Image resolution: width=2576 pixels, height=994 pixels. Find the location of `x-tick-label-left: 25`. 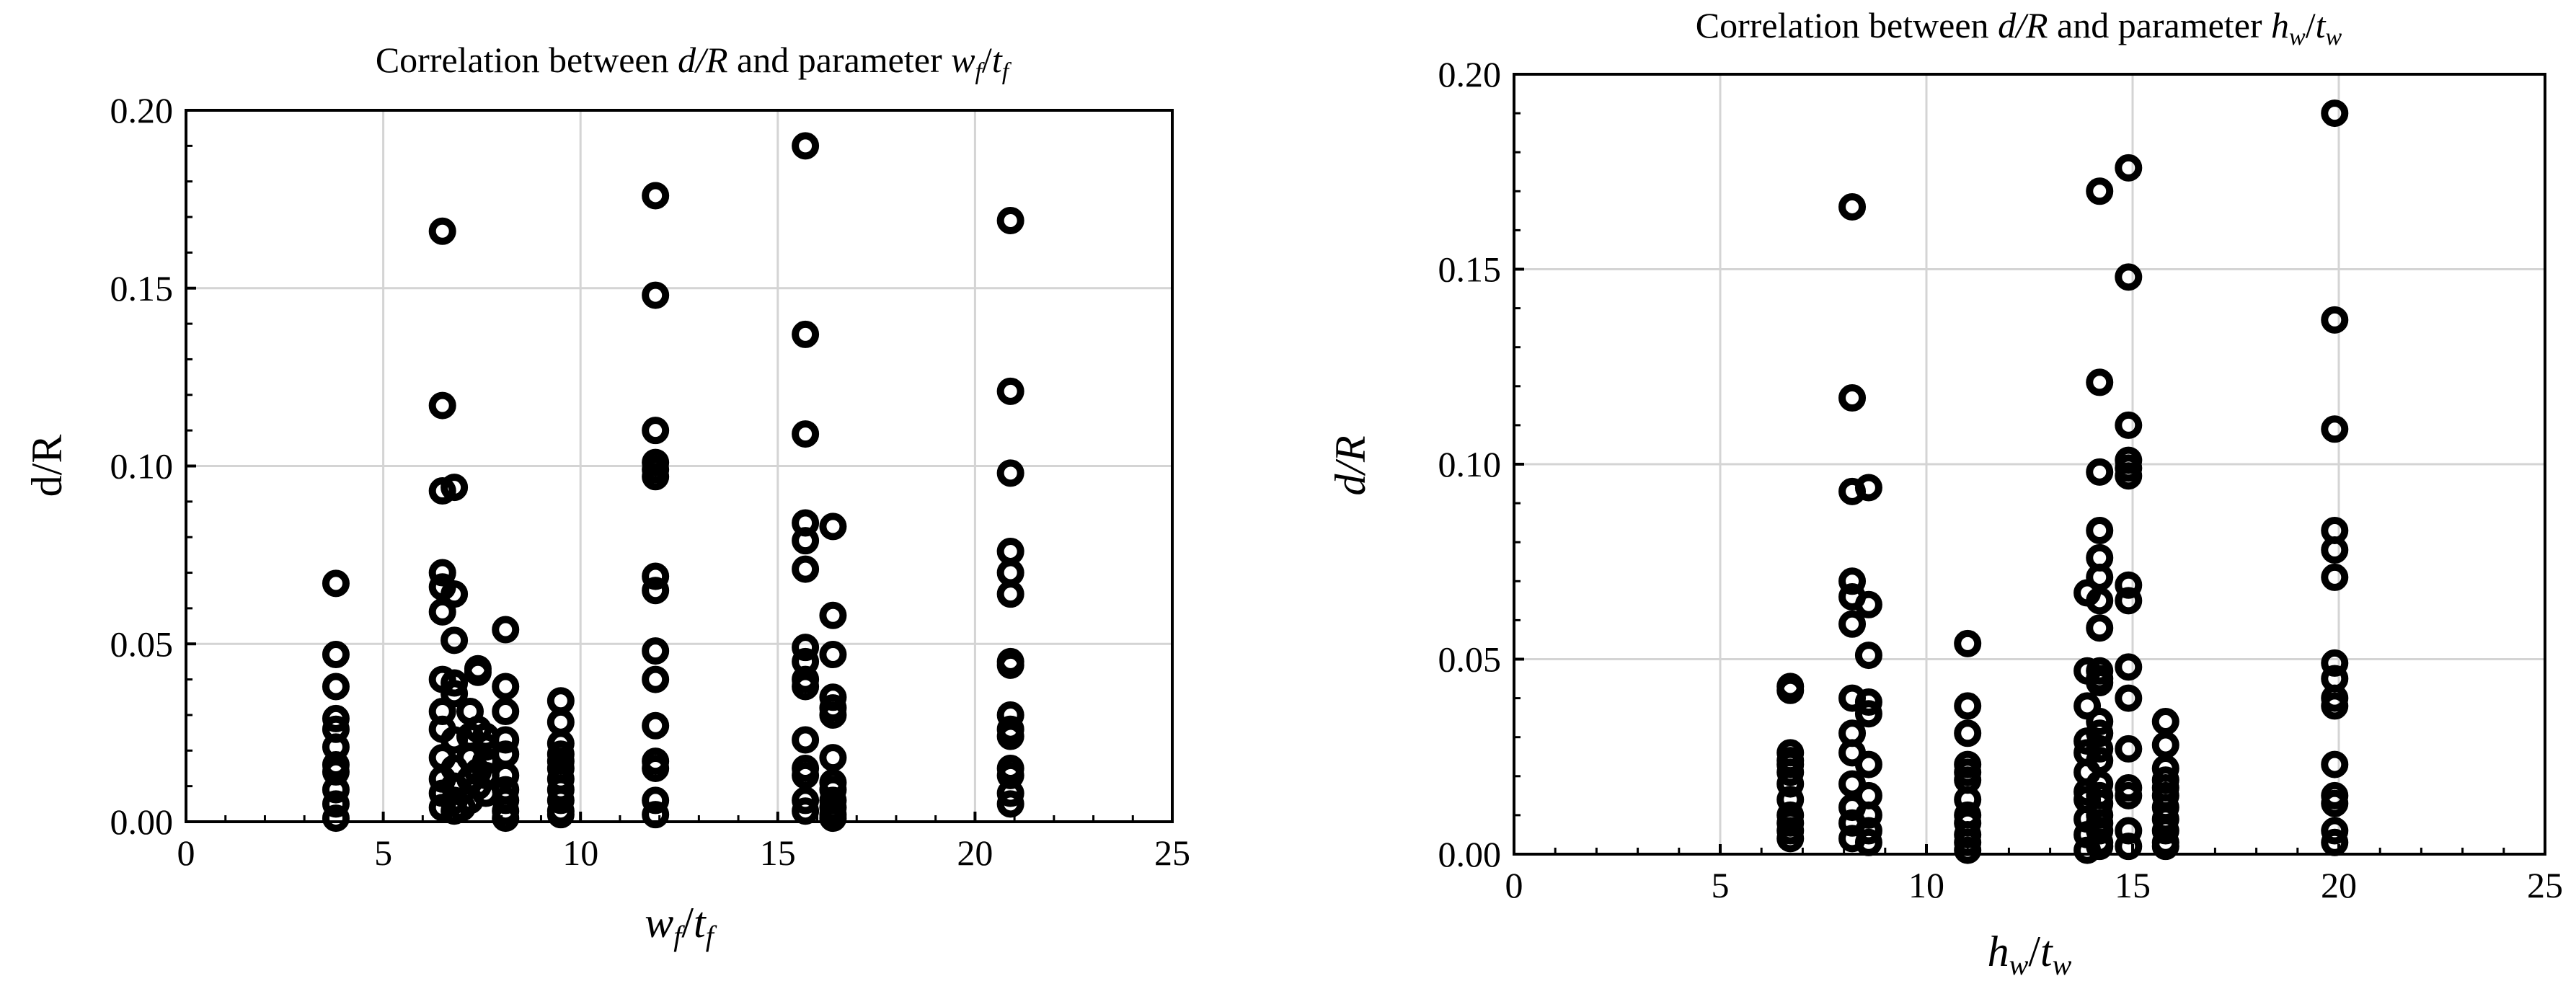

x-tick-label-left: 25 is located at coordinates (1172, 853).